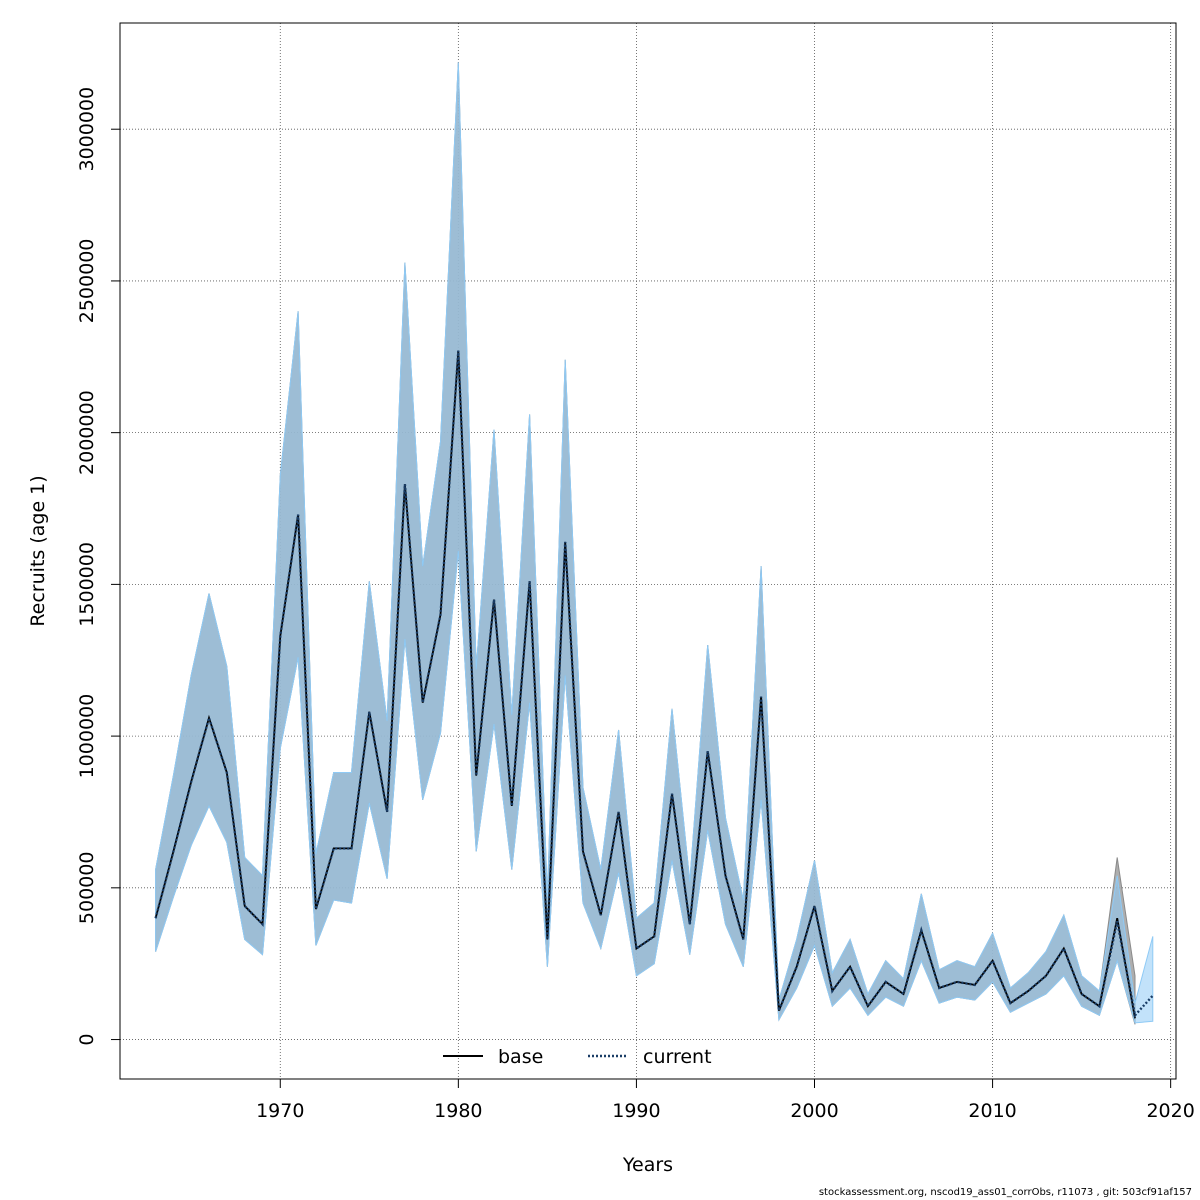 This screenshot has width=1200, height=1200. I want to click on x-tick-label: 1970, so click(280, 1111).